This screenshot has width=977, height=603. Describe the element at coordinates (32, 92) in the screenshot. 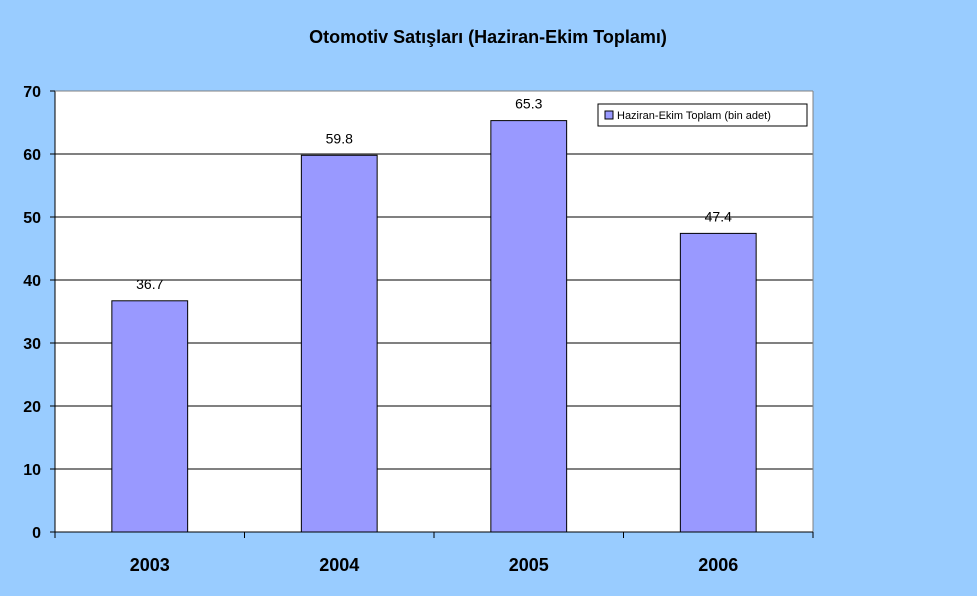

I see `y-tick-label: 70` at that location.